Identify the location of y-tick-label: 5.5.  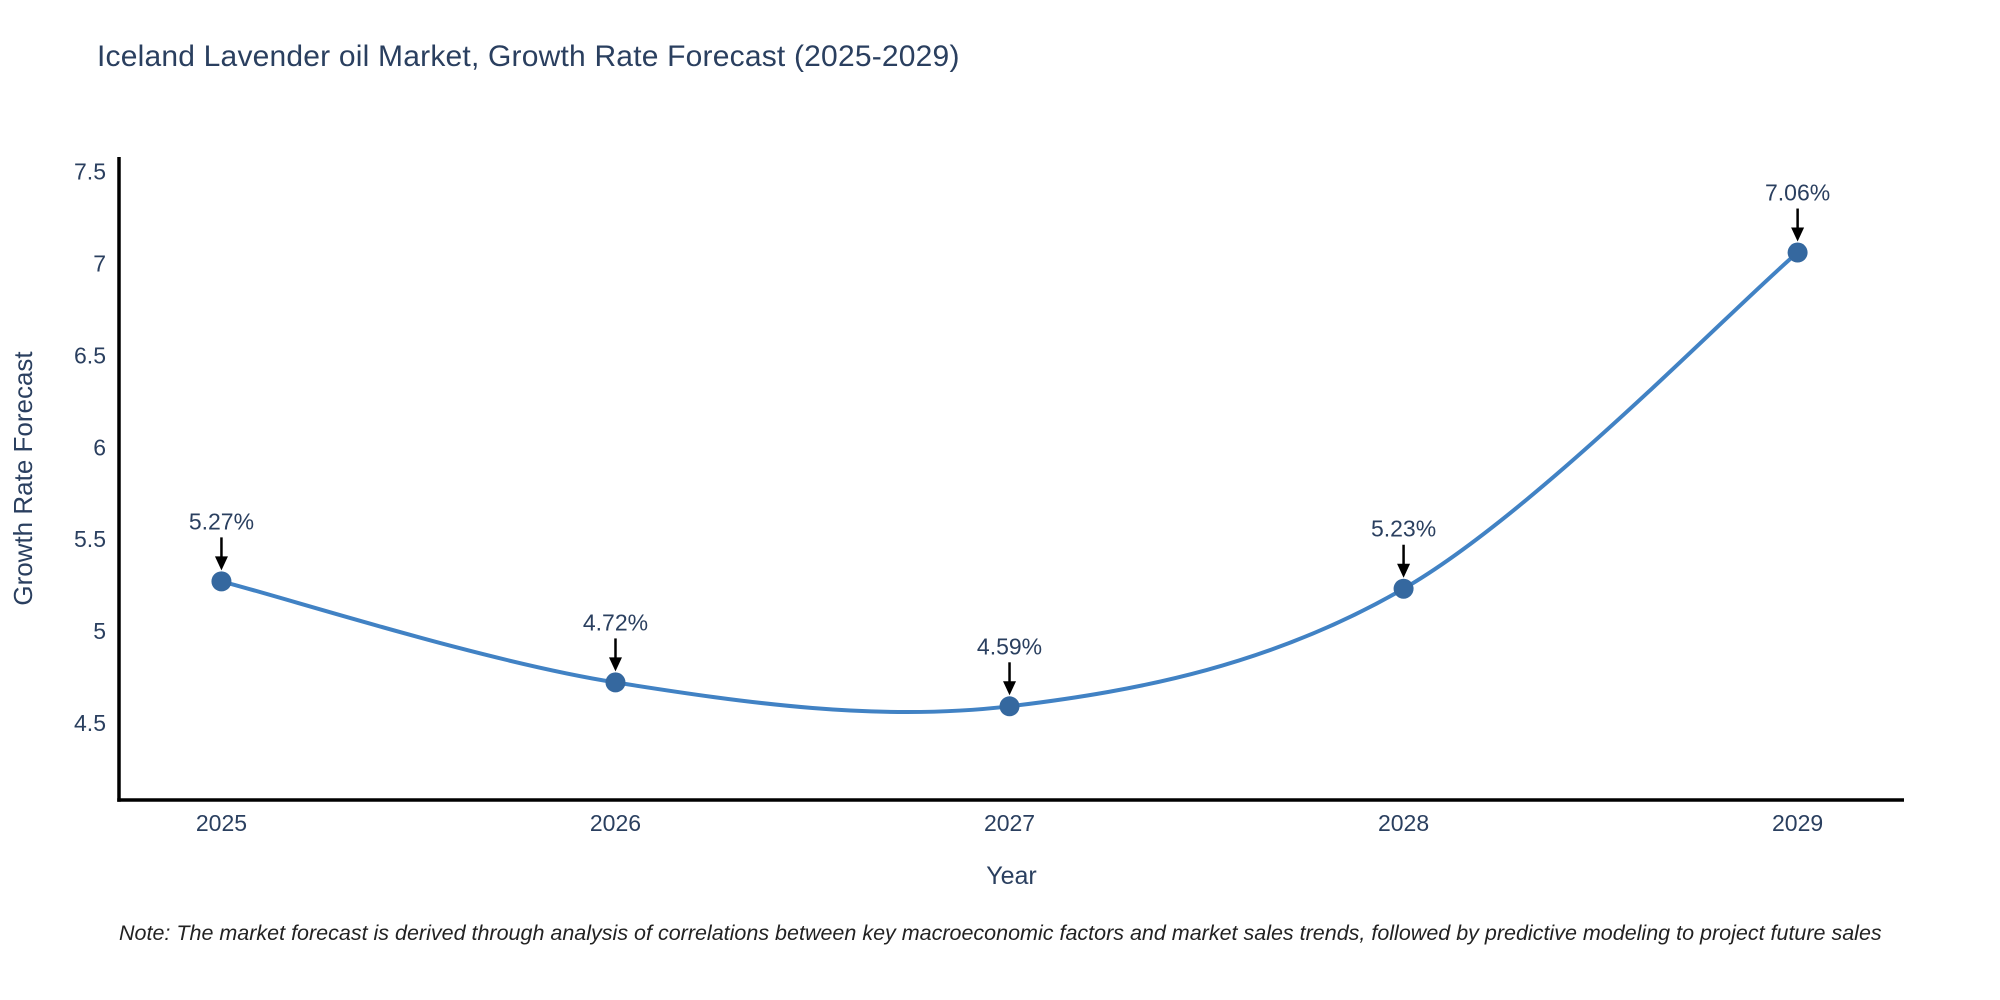
(90, 539).